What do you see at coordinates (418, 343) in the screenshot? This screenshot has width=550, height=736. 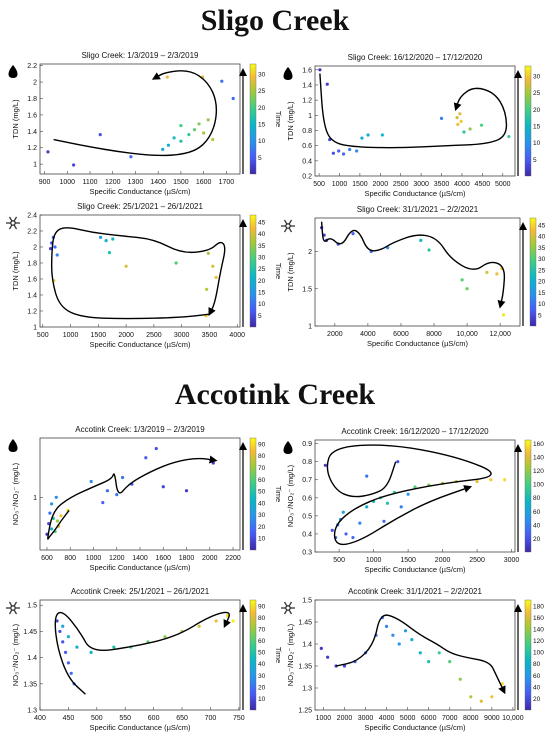 I see `x-axis-label: Specific Conductance (µS/cm)` at bounding box center [418, 343].